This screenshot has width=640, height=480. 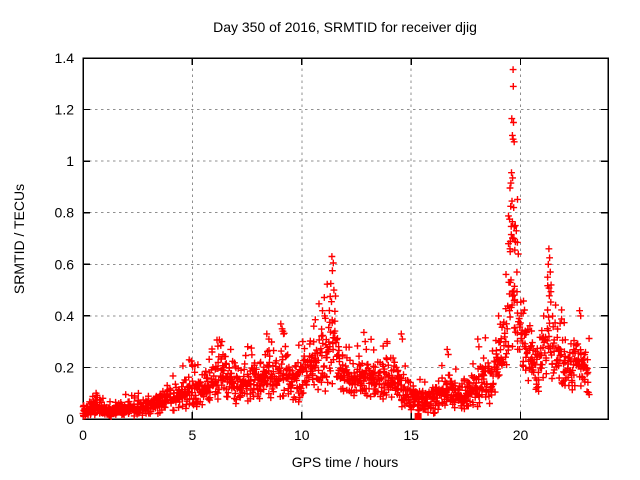 I want to click on y-tick-label: 0, so click(x=70, y=419).